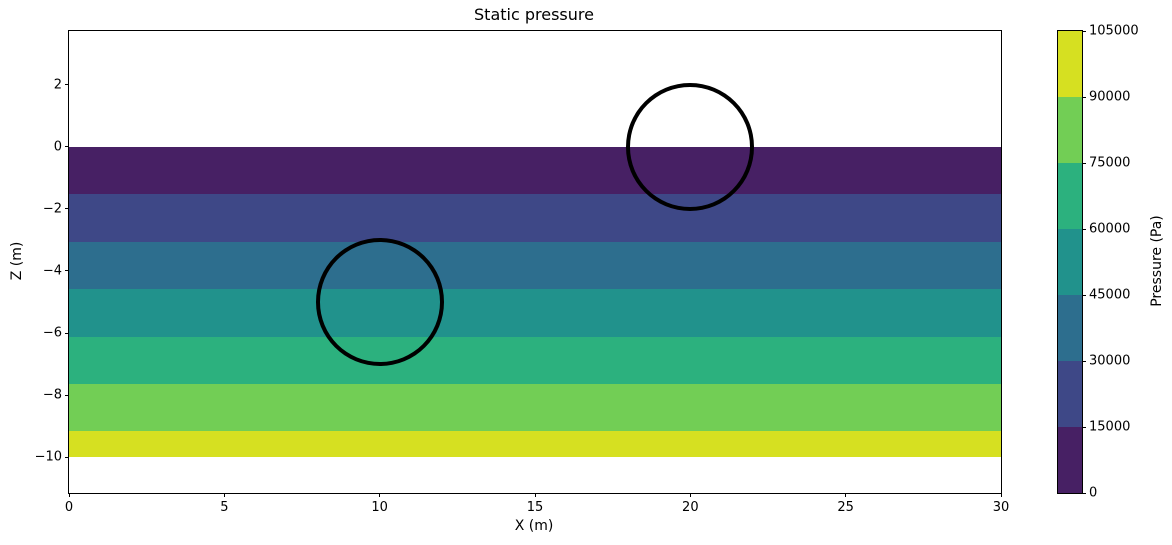 The image size is (1172, 545). What do you see at coordinates (52, 395) in the screenshot?
I see `y-tick-label: −8` at bounding box center [52, 395].